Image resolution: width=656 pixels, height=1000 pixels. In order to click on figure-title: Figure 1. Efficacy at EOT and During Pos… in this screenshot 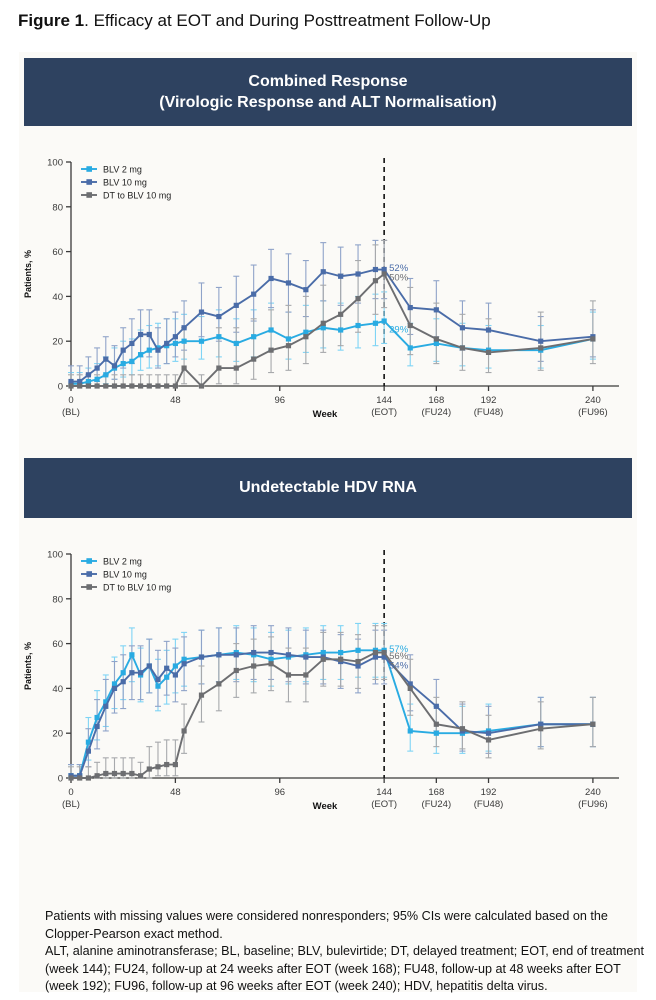, I will do `click(333, 21)`.